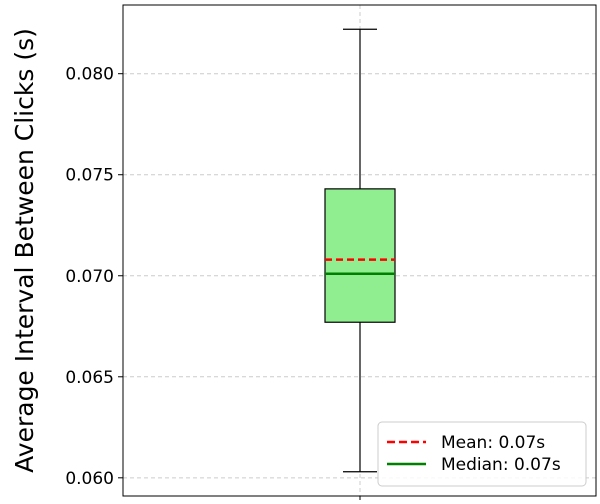  I want to click on iqr-box, so click(360, 255).